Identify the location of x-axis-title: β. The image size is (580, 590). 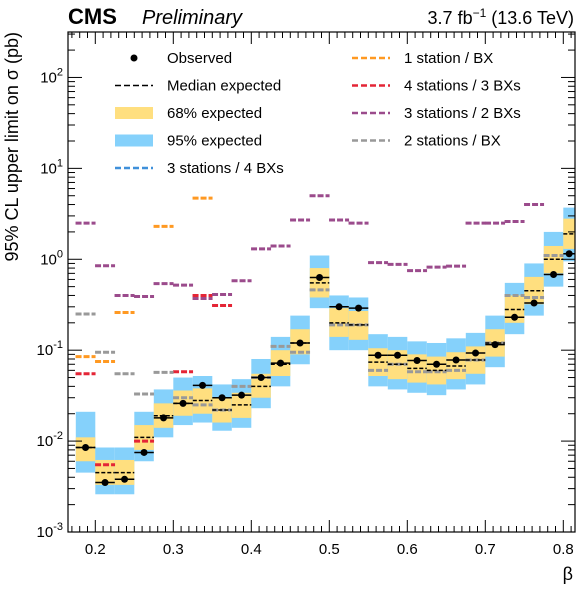
(568, 574).